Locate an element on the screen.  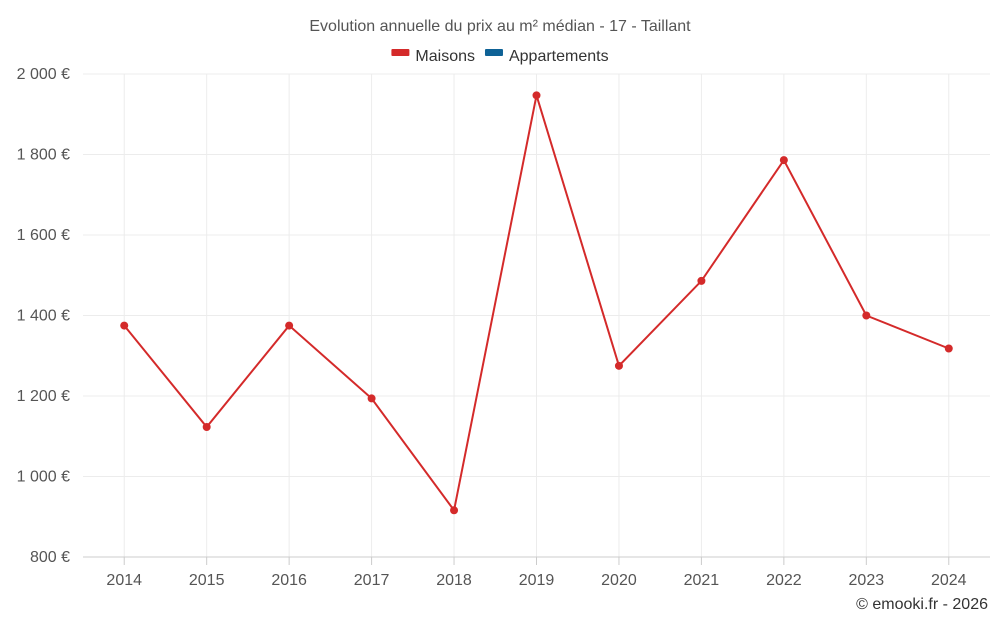
y-tick-label: 1 800 € is located at coordinates (43, 155).